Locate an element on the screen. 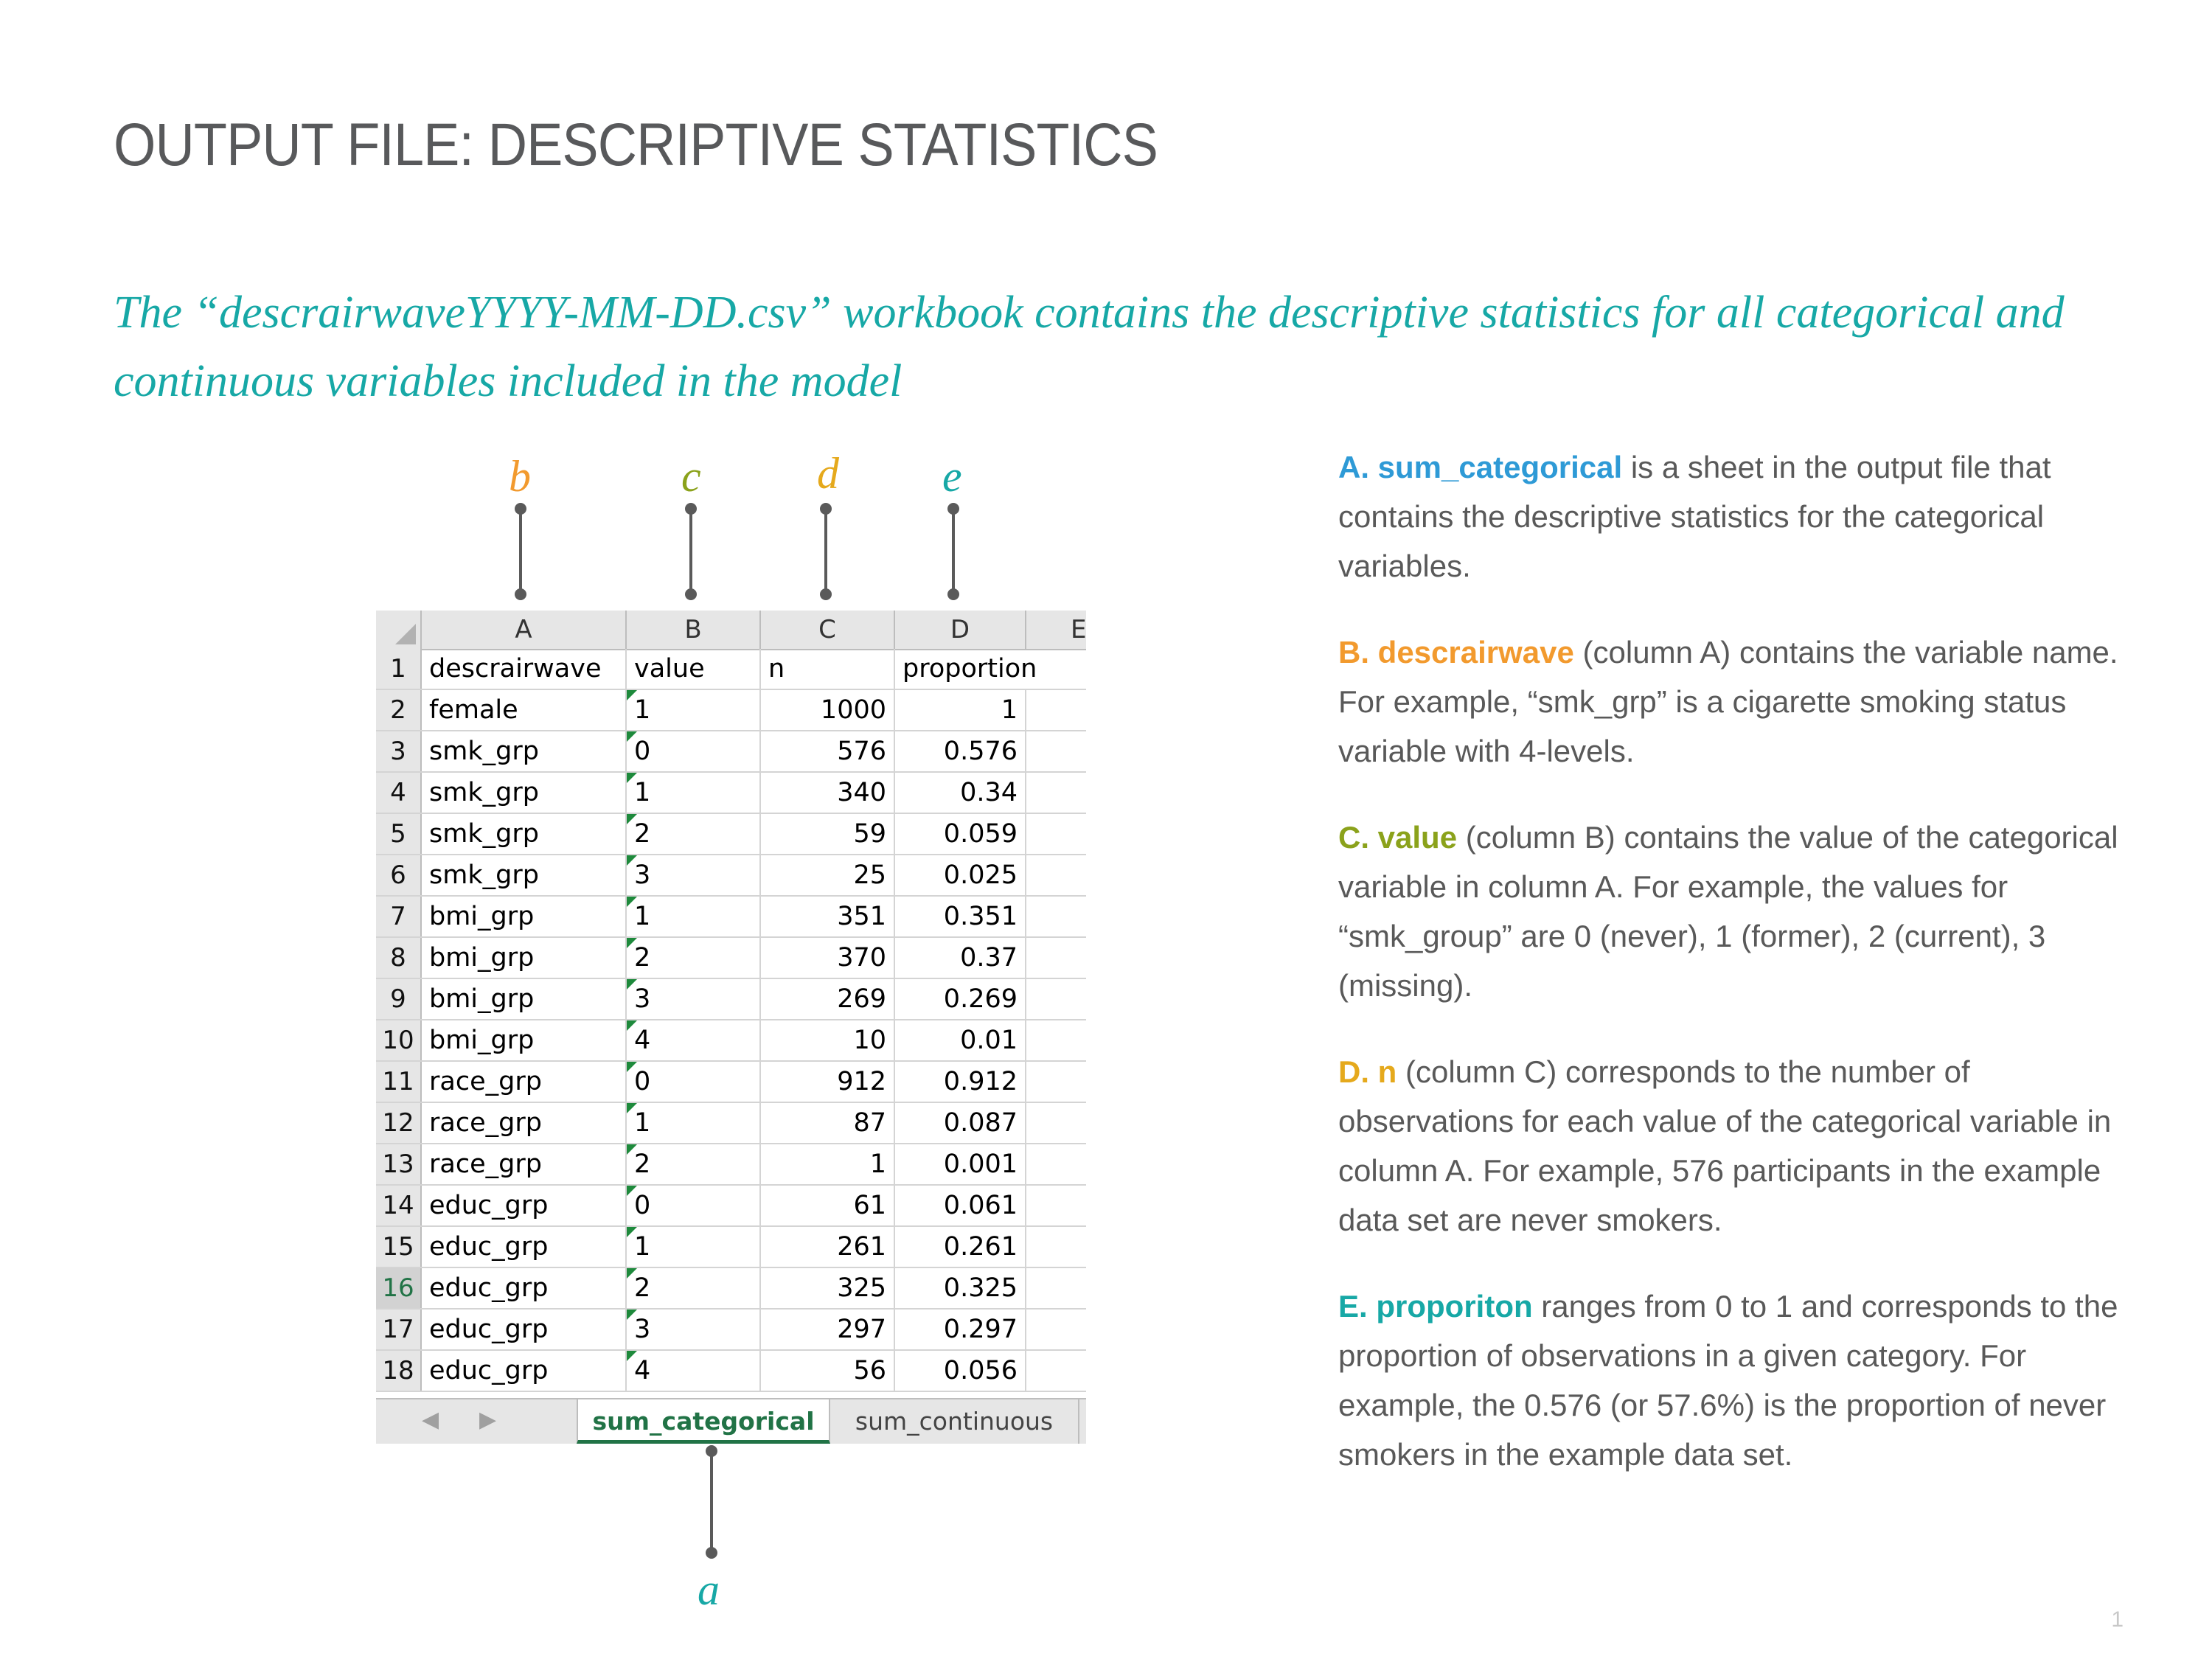  cell-a: female is located at coordinates (524, 710).